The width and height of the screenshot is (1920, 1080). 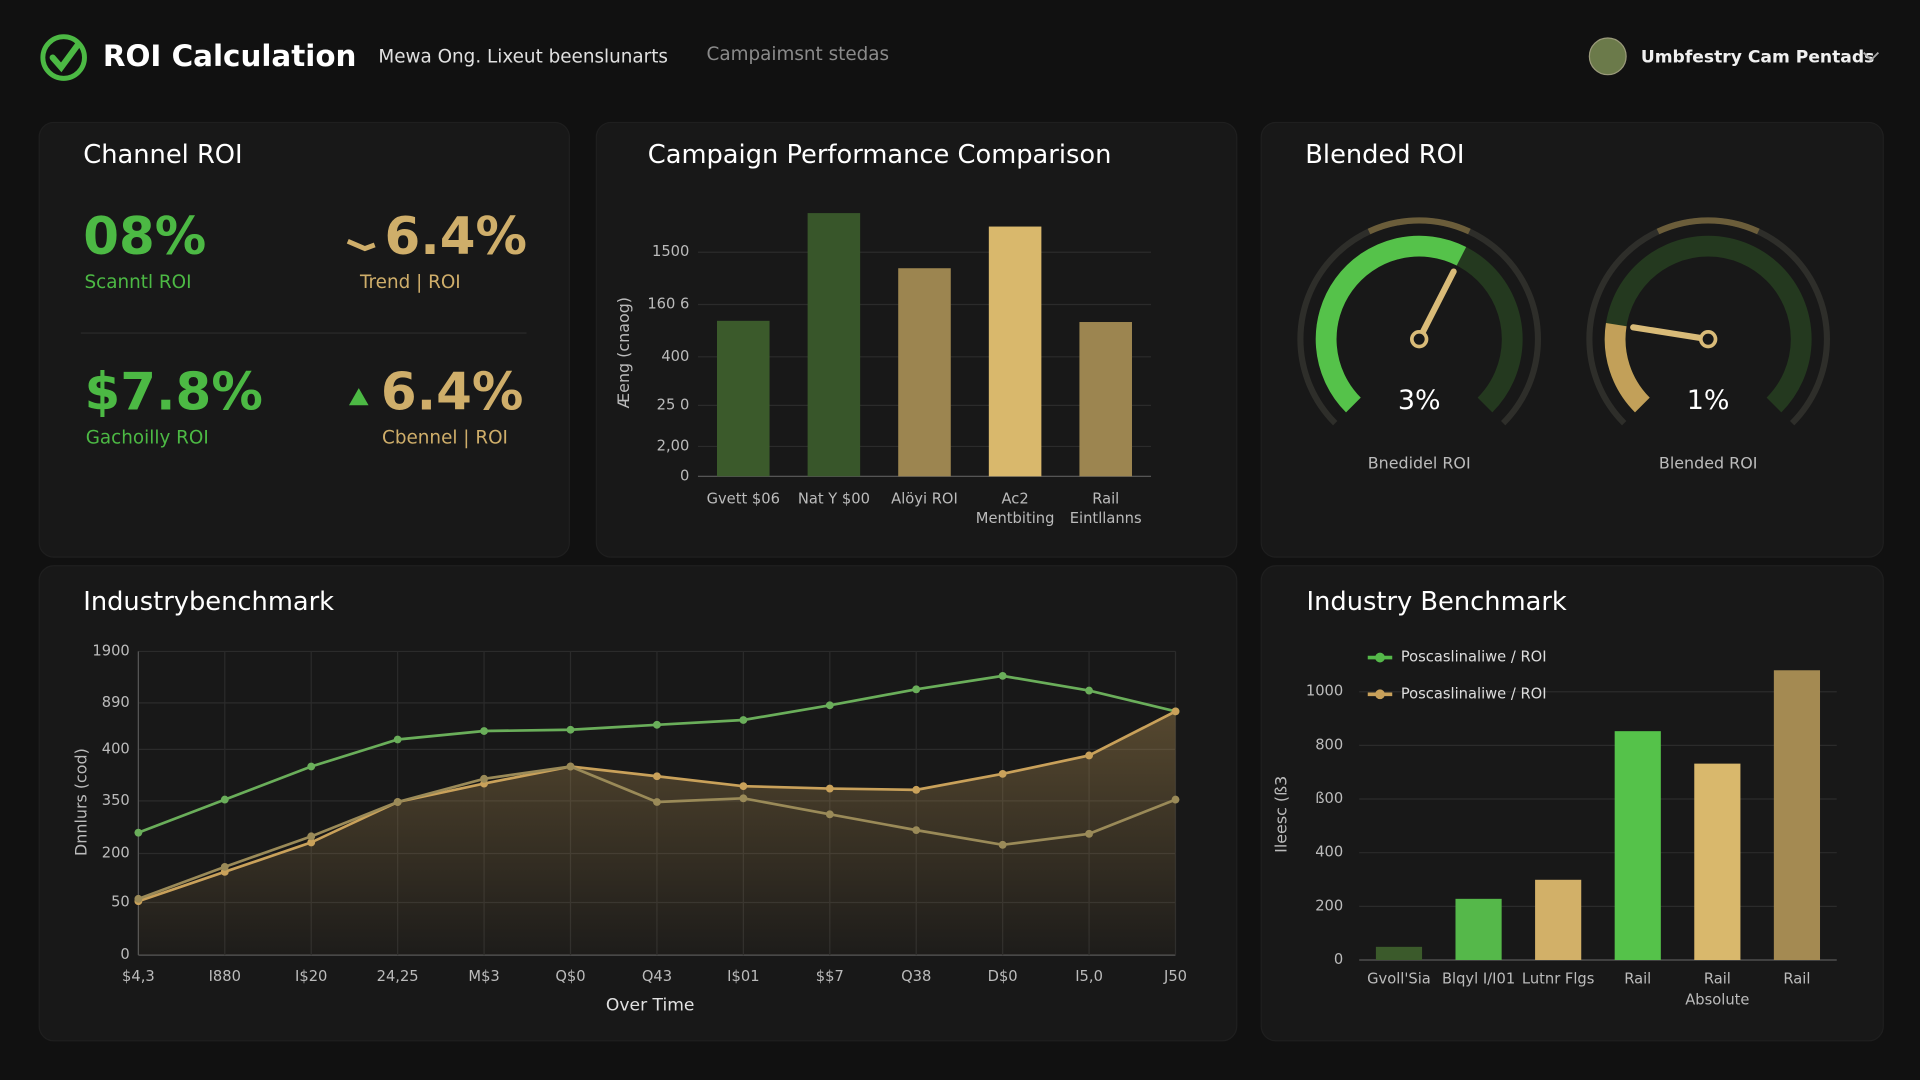 I want to click on card-title: Campaign Performance Comparison, so click(x=880, y=155).